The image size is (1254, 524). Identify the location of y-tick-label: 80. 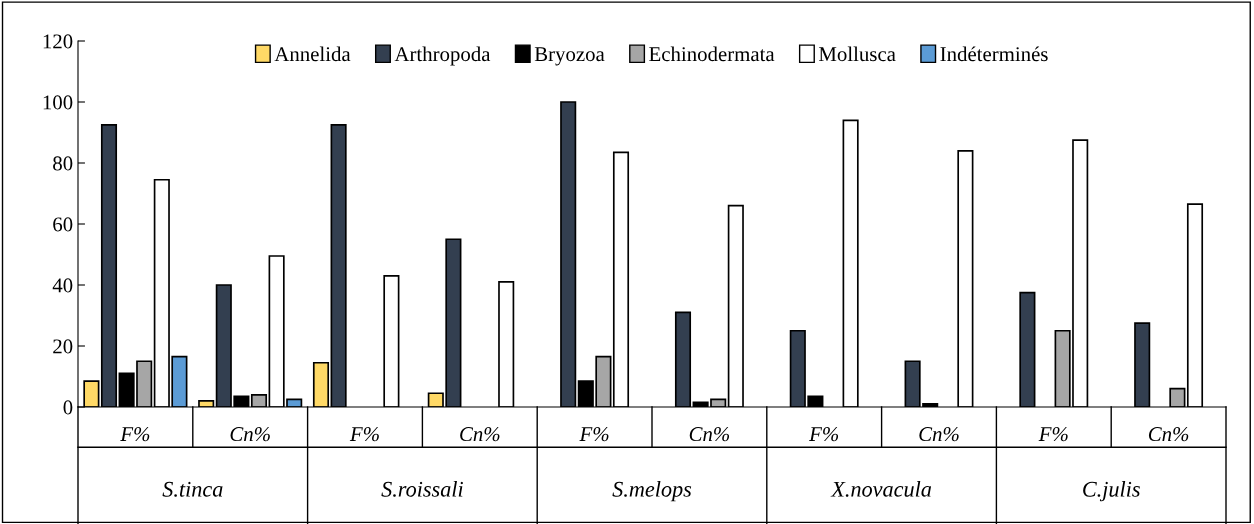
(63, 163).